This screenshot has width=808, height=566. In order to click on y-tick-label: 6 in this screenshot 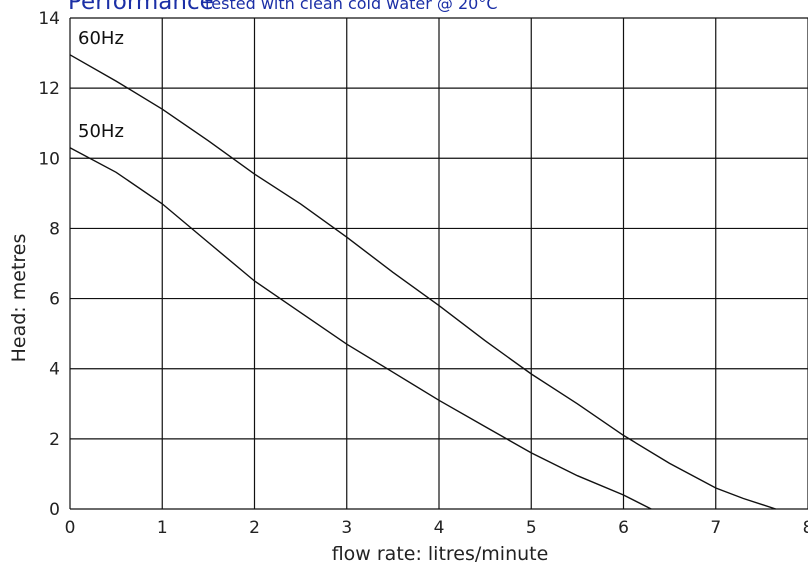, I will do `click(54, 300)`.